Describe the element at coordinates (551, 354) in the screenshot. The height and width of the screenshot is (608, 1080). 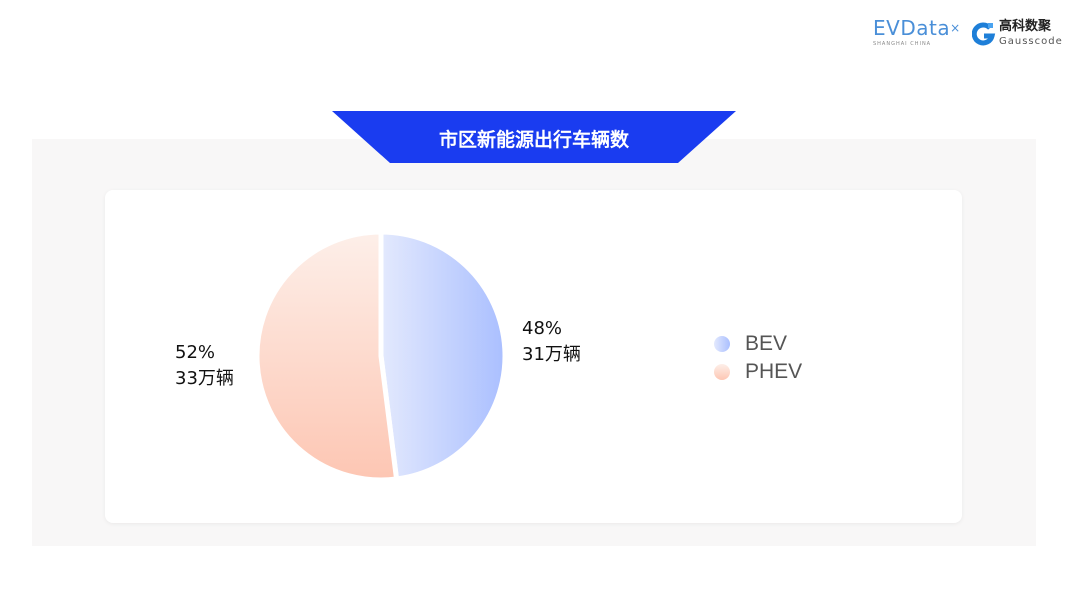
I see `bev-value: 31万辆` at that location.